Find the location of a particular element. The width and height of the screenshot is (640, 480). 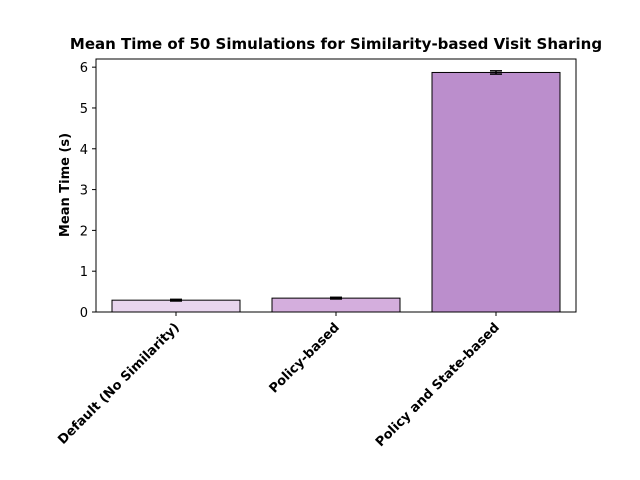

y-tick-label: 3 is located at coordinates (84, 191).